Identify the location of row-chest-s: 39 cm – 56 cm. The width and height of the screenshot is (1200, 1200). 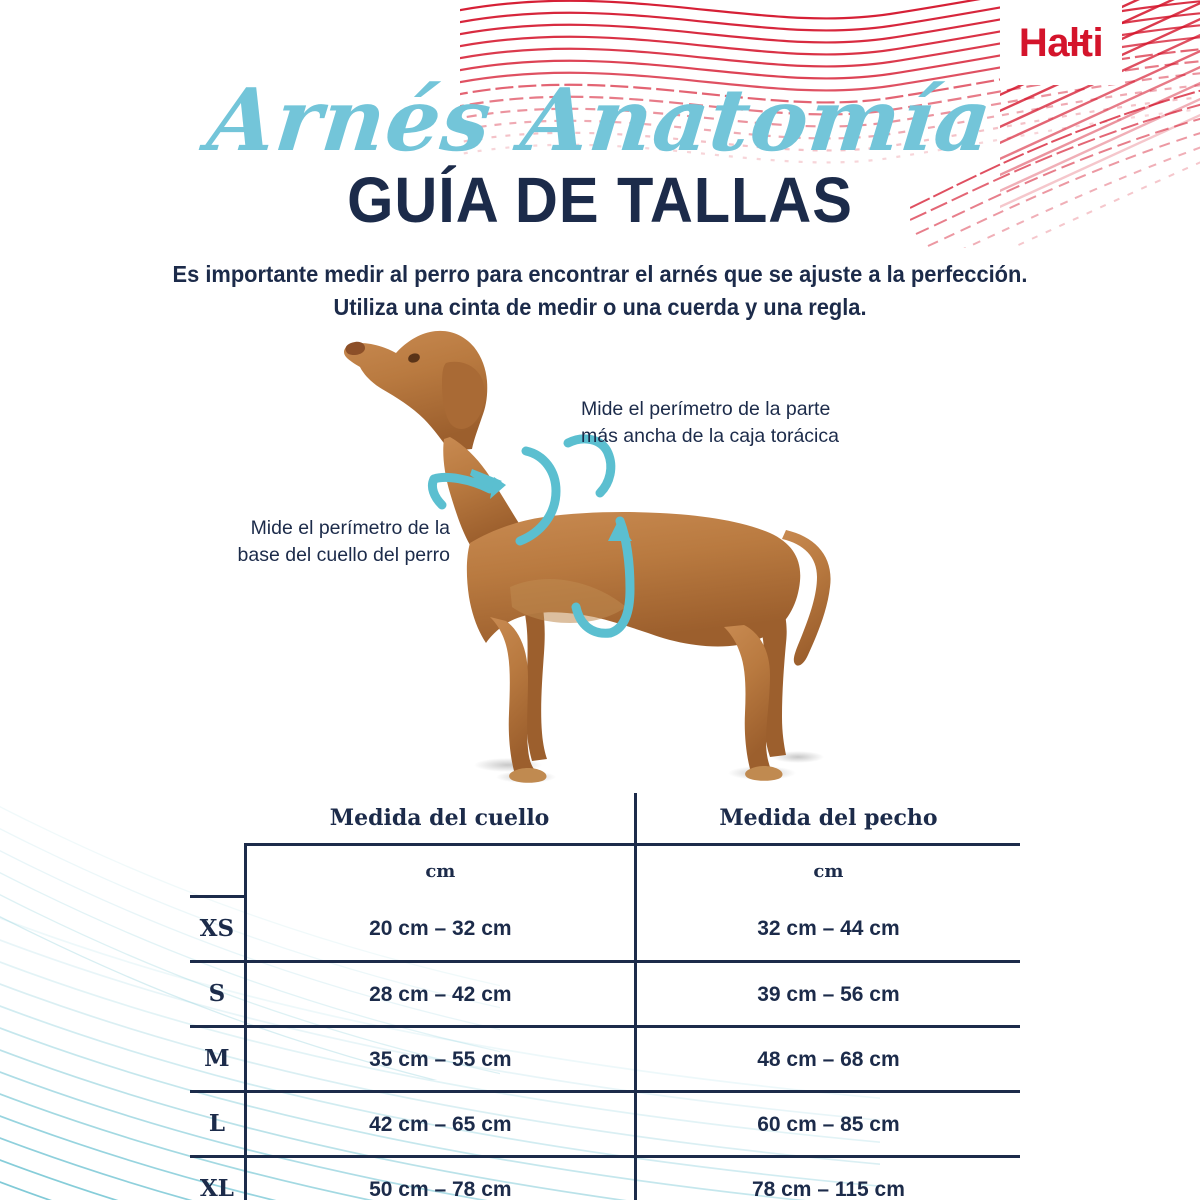
(827, 994).